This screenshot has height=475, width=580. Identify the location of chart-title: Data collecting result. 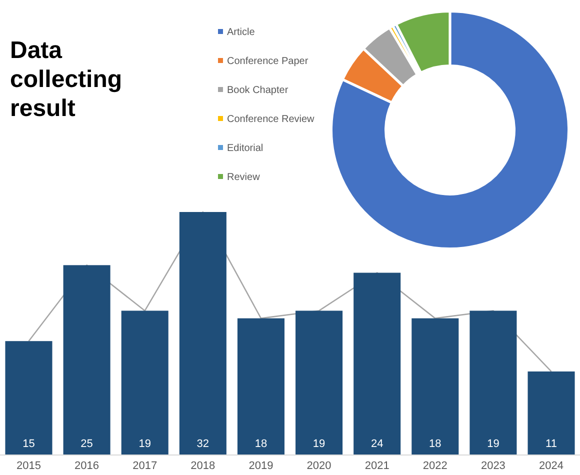
(66, 79).